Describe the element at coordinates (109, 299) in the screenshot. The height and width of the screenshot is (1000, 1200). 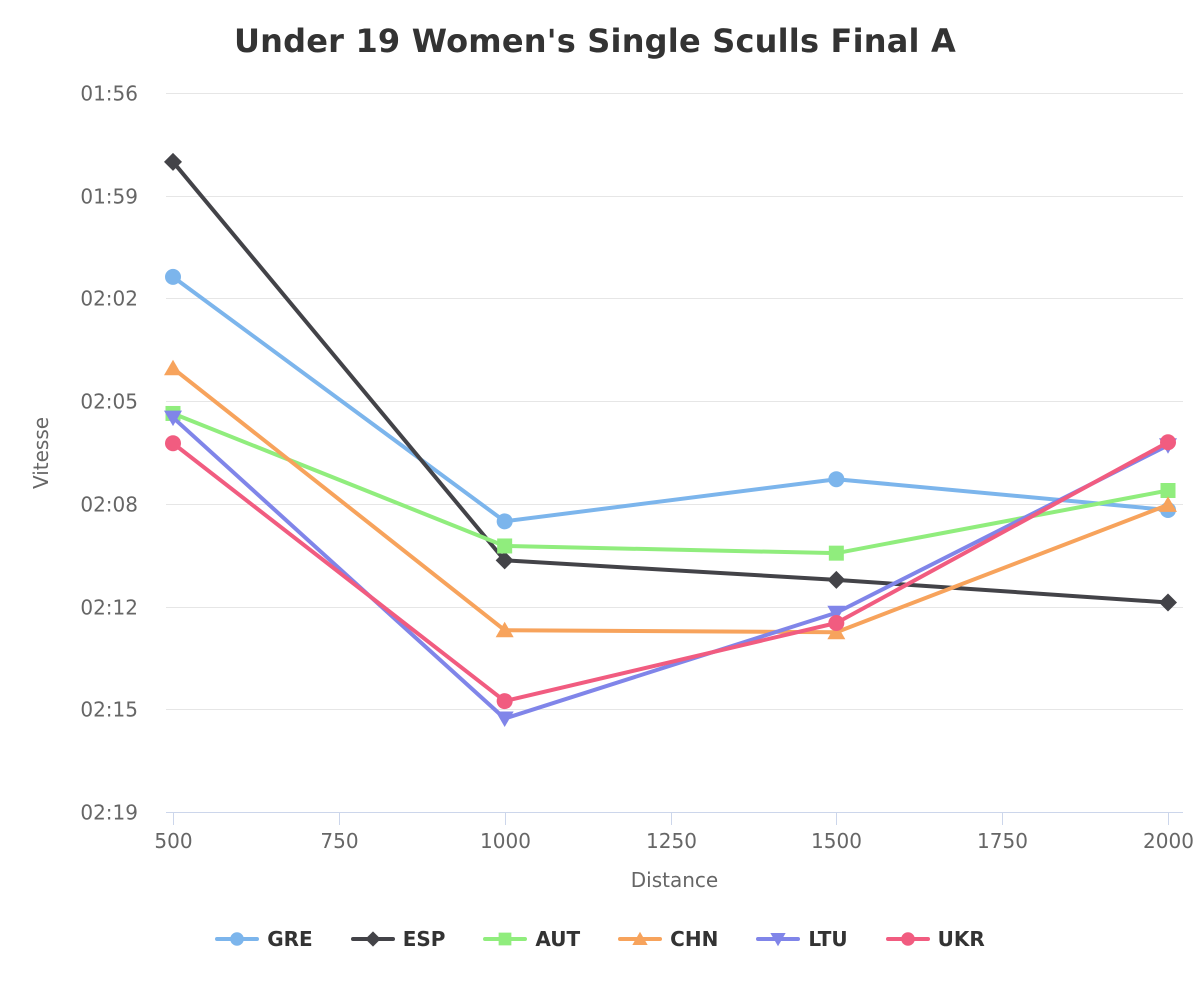
I see `y-tick-label: 02:02` at that location.